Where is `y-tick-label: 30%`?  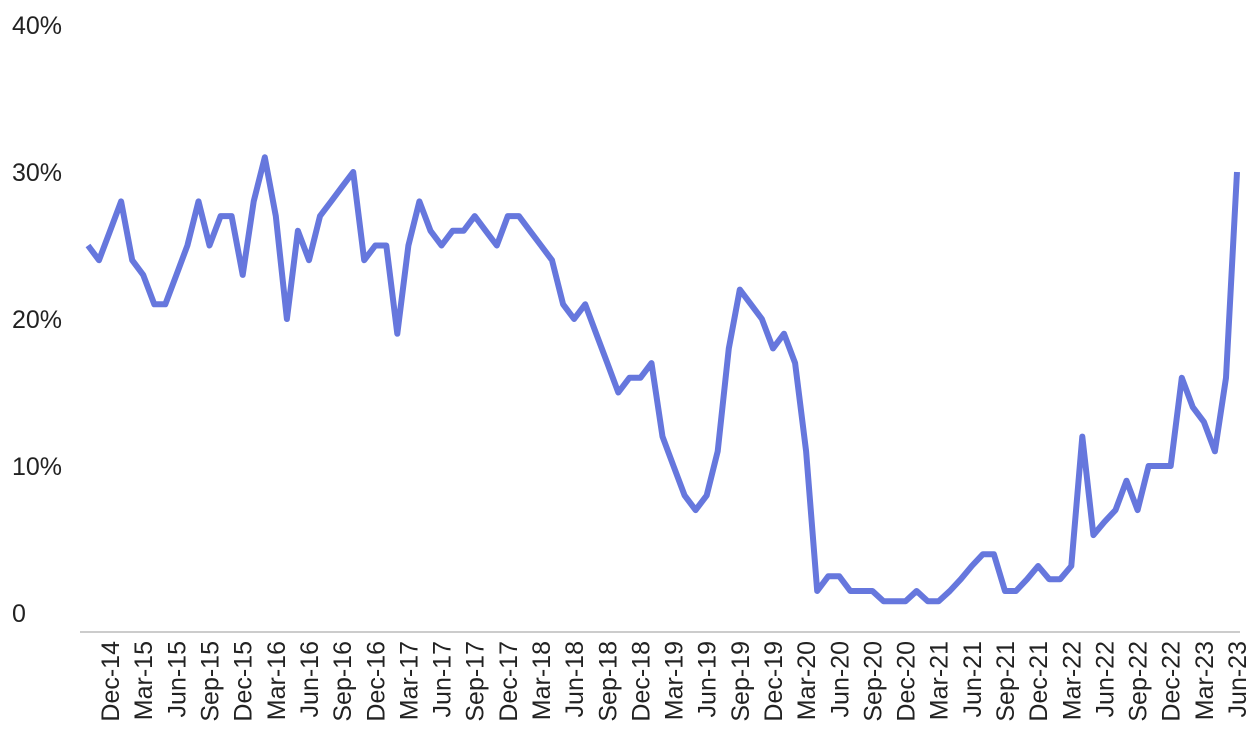
y-tick-label: 30% is located at coordinates (37, 173).